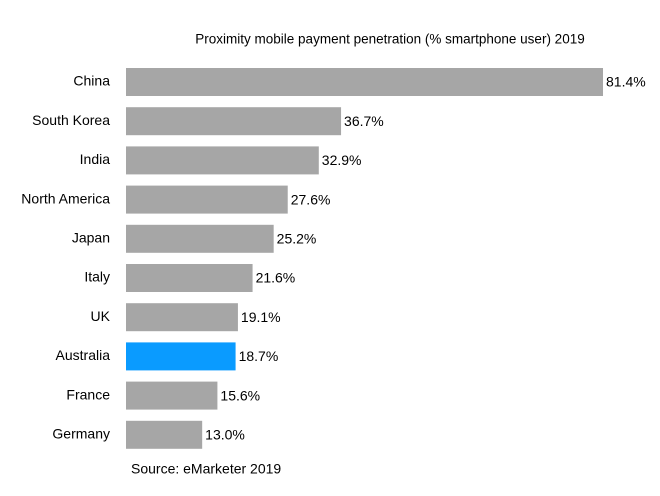 Image resolution: width=660 pixels, height=496 pixels. What do you see at coordinates (91, 238) in the screenshot?
I see `category-label: Japan` at bounding box center [91, 238].